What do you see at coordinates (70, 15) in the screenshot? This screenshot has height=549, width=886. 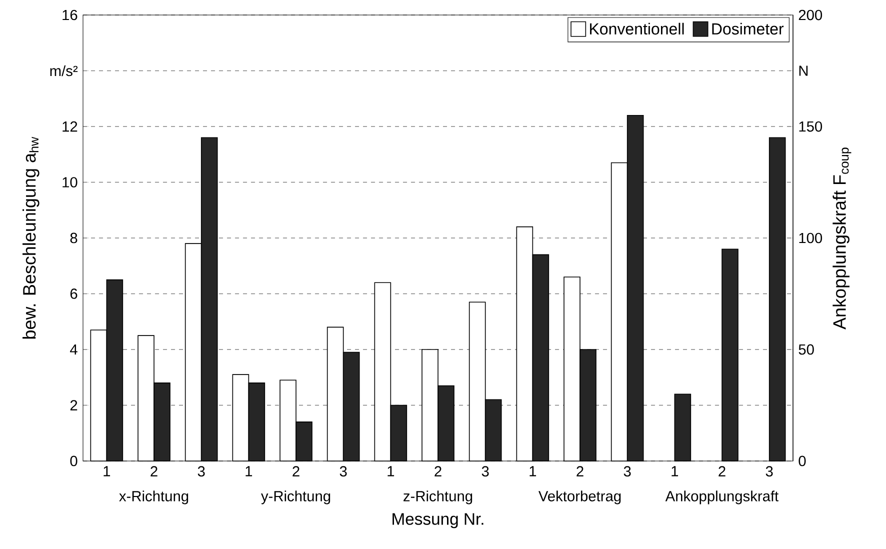 I see `y-tick-label: 16` at bounding box center [70, 15].